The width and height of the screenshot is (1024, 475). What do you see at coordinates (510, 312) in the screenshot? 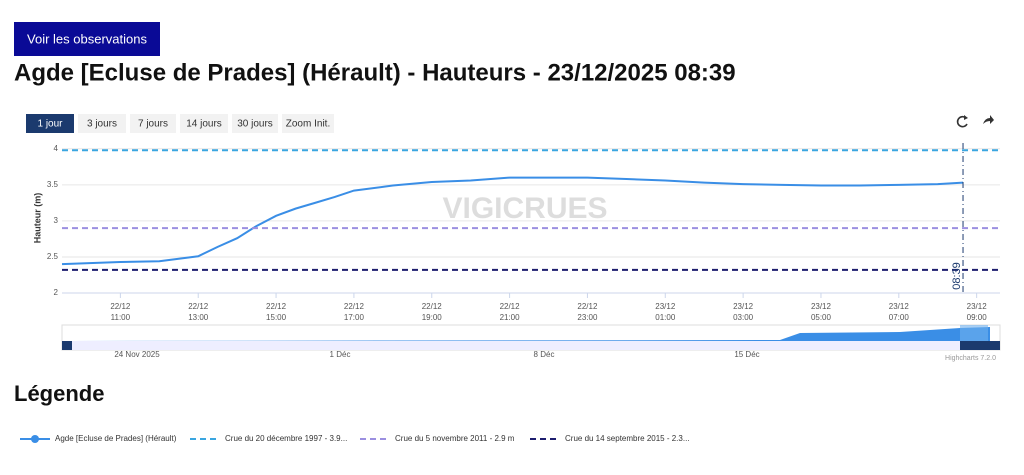
I see `x-tick-label: 22/12 21:00` at bounding box center [510, 312].